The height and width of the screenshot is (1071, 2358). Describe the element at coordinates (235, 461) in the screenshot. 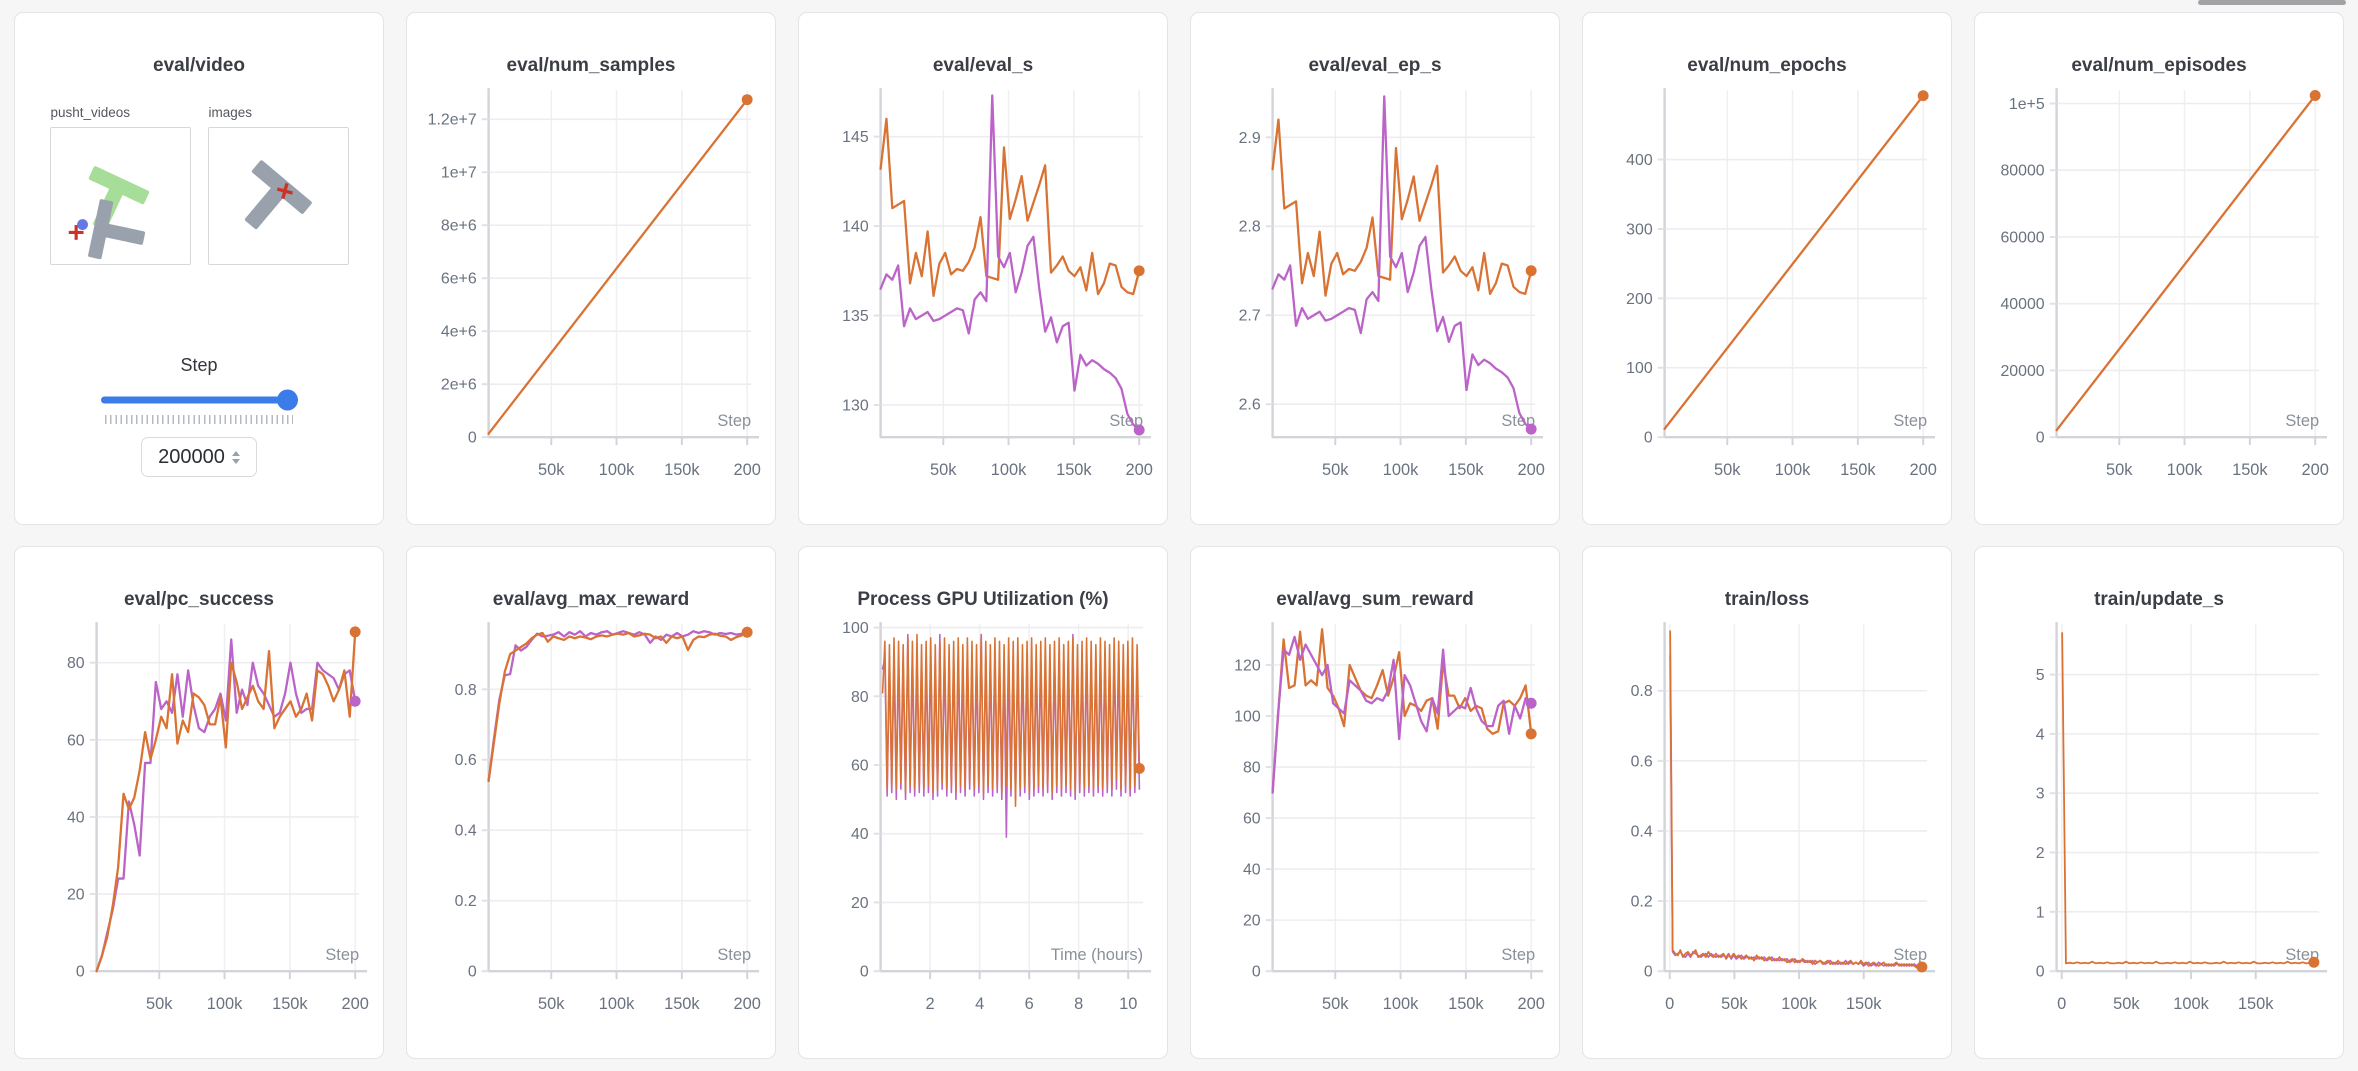

I see `step-down-icon` at that location.